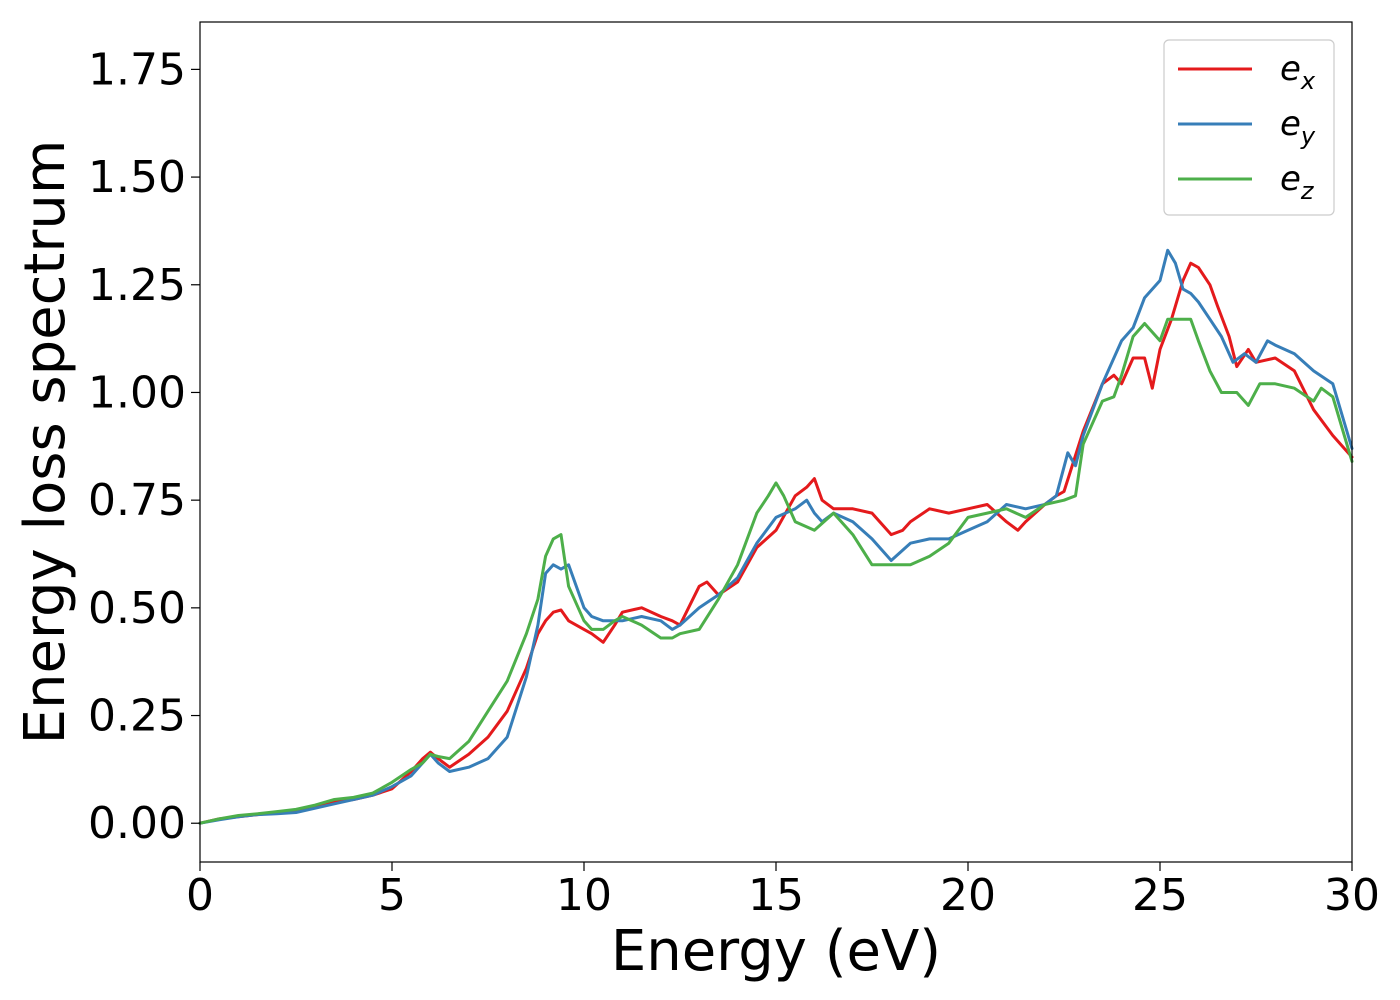  I want to click on y-tick-label: 0.50, so click(137, 608).